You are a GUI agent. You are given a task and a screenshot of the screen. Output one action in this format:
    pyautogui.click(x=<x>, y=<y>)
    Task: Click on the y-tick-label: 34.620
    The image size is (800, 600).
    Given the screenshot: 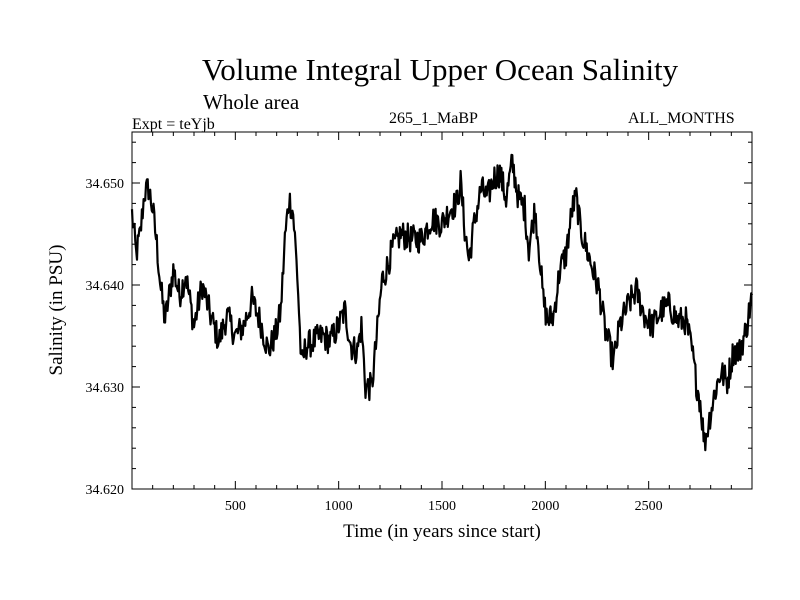 What is the action you would take?
    pyautogui.click(x=105, y=490)
    